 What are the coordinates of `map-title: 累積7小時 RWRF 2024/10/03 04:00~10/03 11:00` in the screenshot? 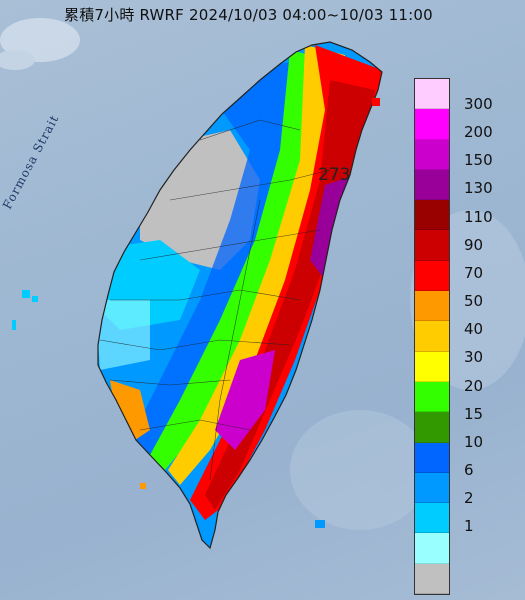 It's located at (248, 15).